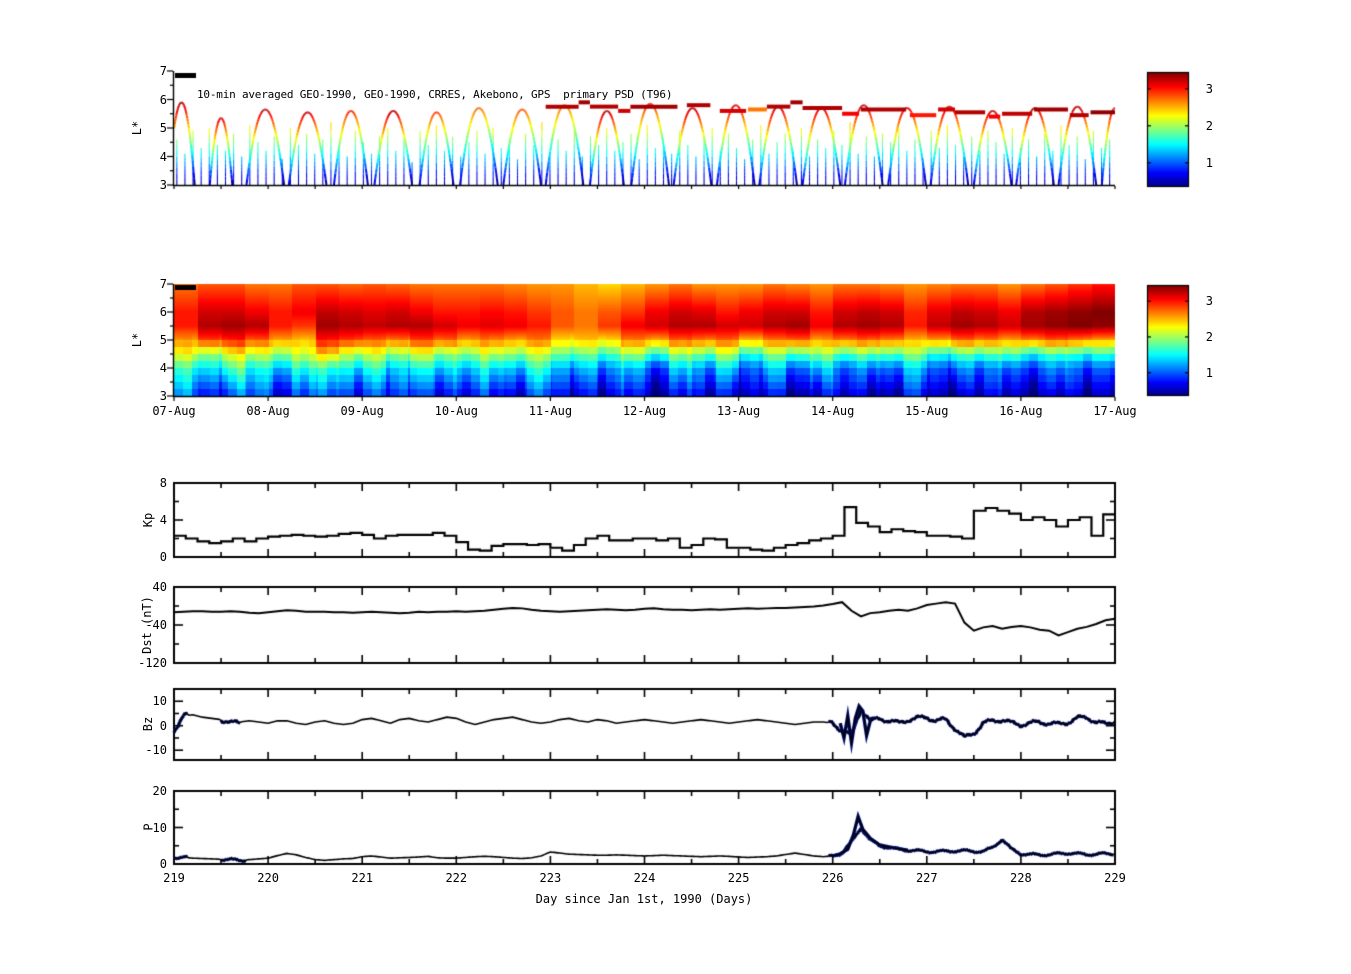 The height and width of the screenshot is (974, 1351). I want to click on date-tick-label: 16-Aug, so click(1021, 411).